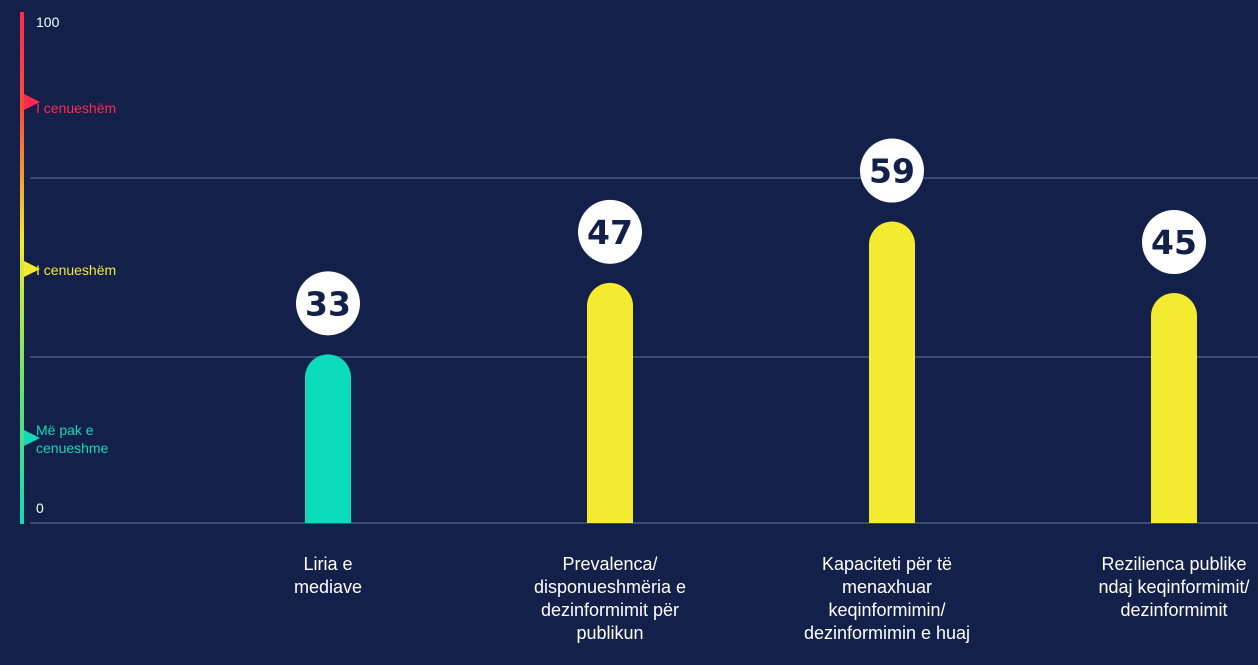  What do you see at coordinates (72, 439) in the screenshot?
I see `band-label-low: Më pak e cenueshme` at bounding box center [72, 439].